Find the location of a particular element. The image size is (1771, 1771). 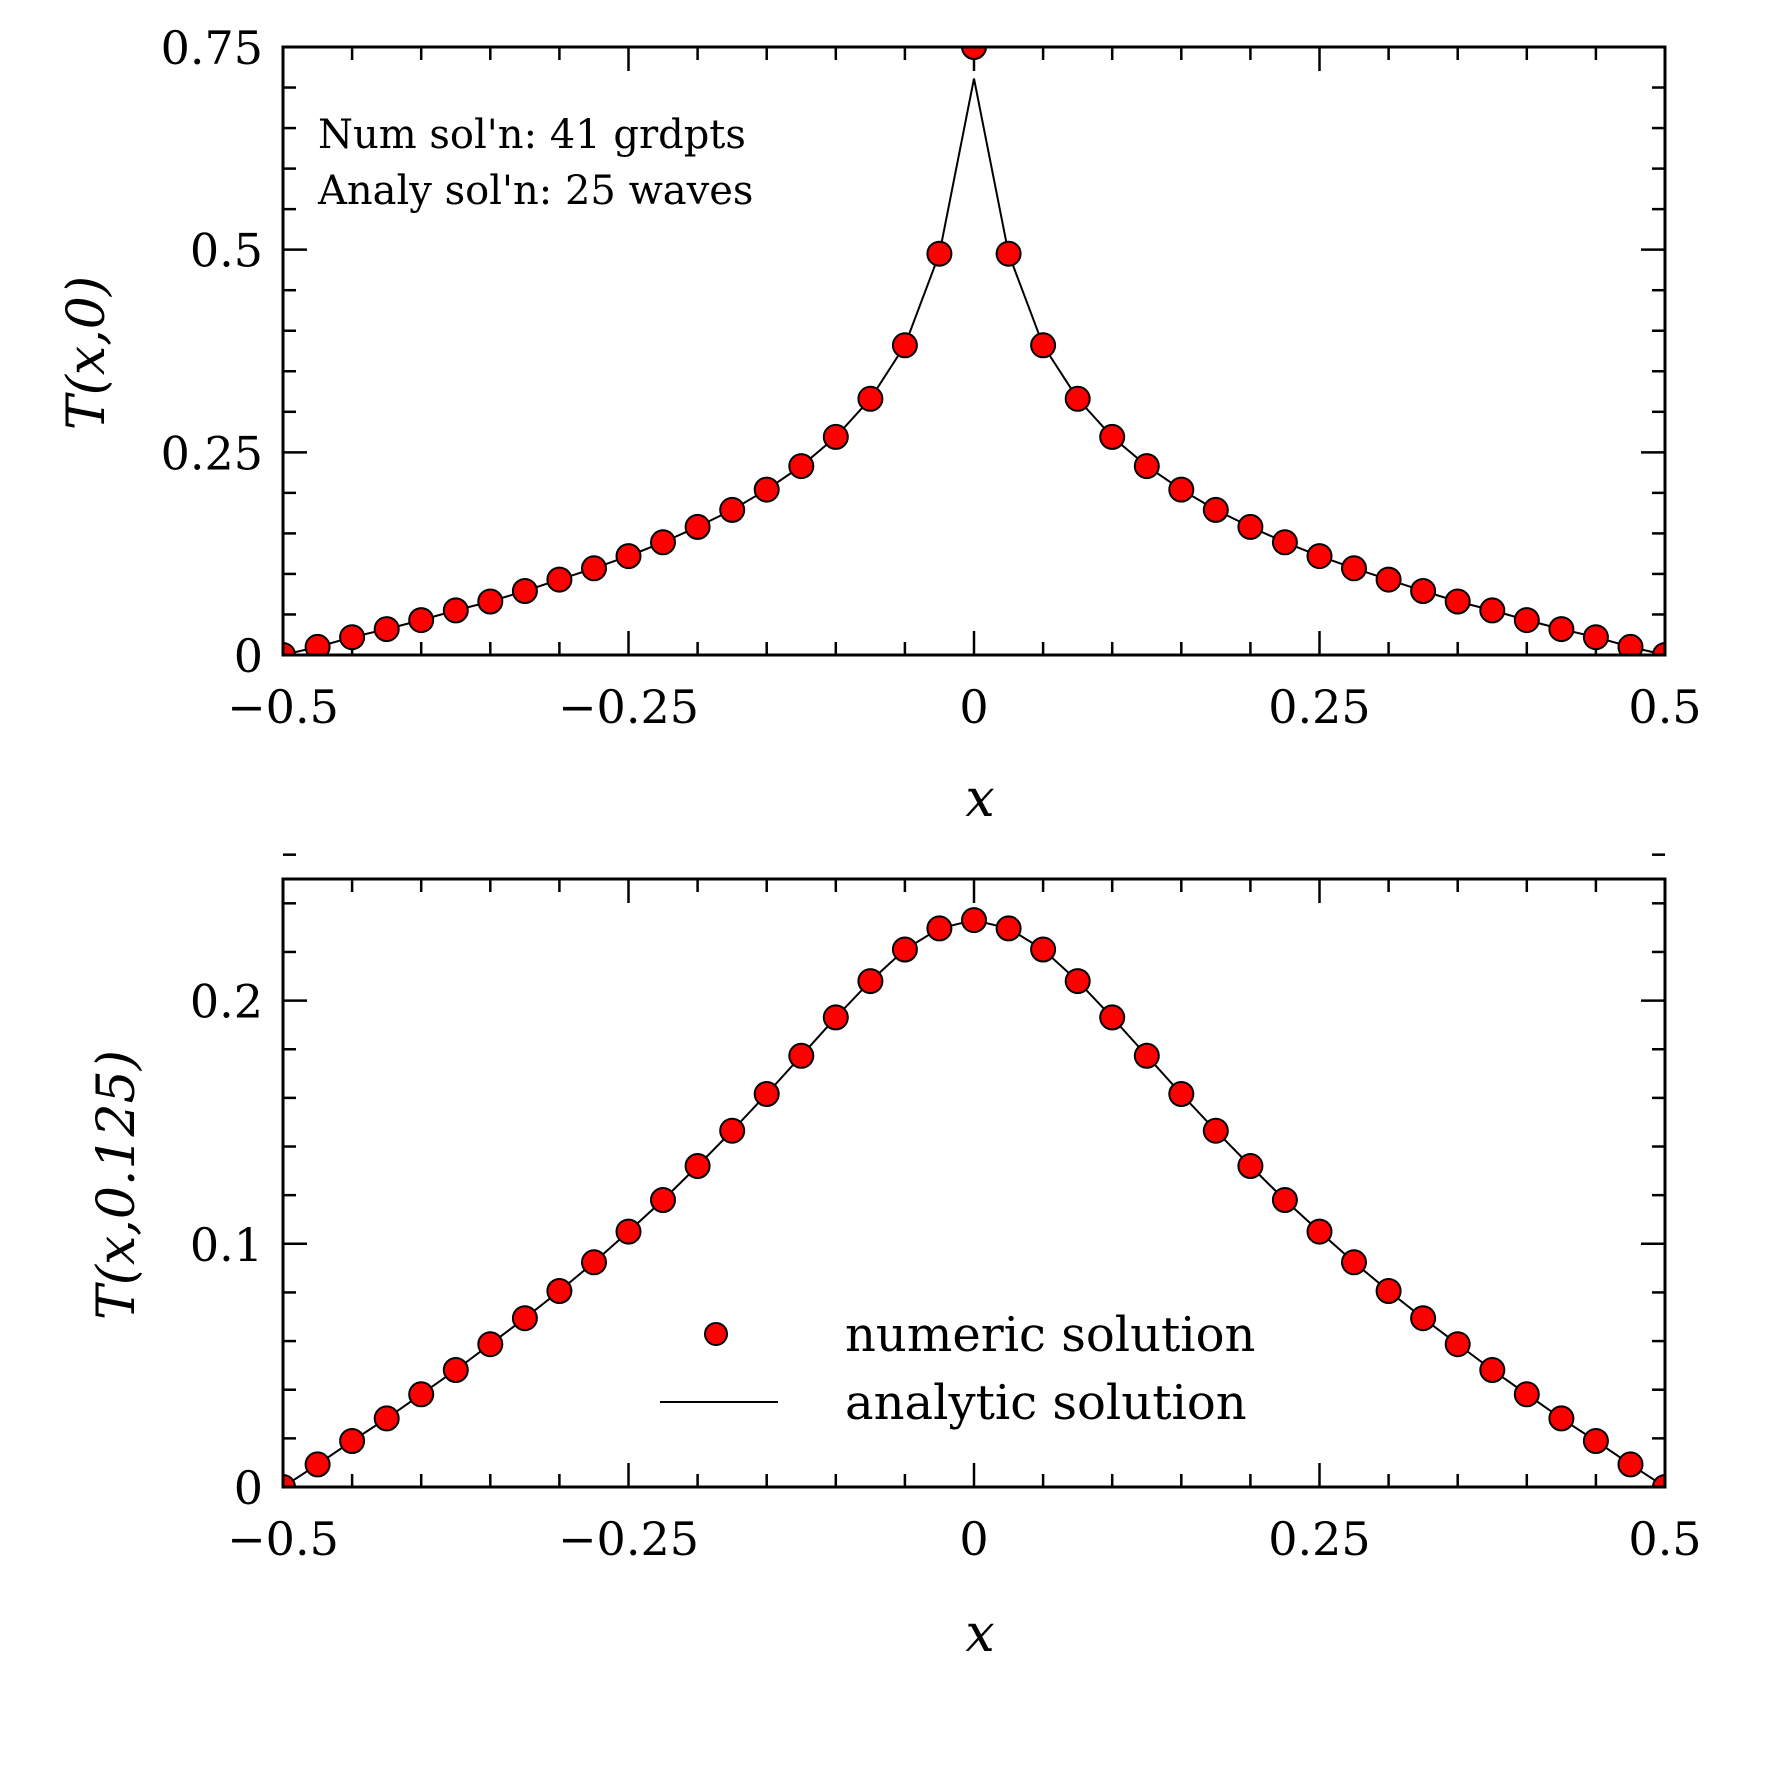

legend: numeric solution analytic solution is located at coordinates (957, 1369).